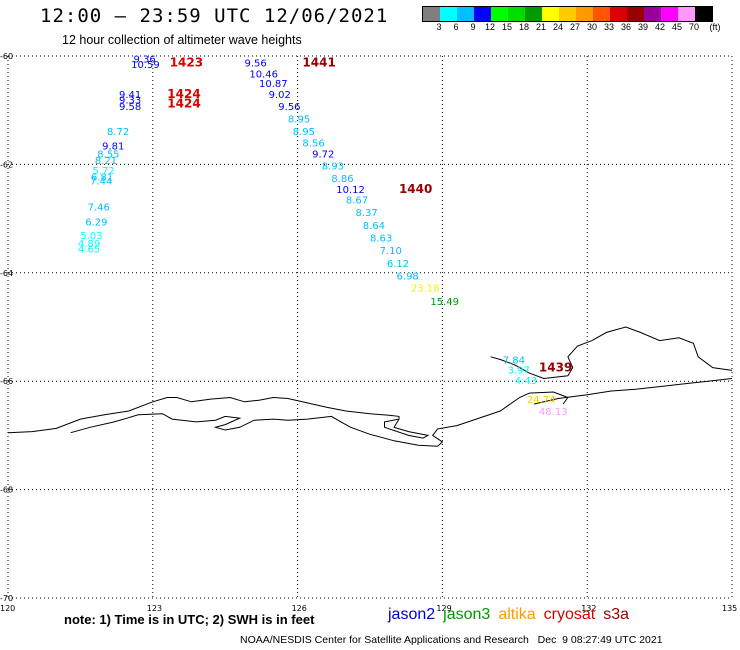 Image resolution: width=740 pixels, height=650 pixels. What do you see at coordinates (517, 614) in the screenshot?
I see `legend-item: altika` at bounding box center [517, 614].